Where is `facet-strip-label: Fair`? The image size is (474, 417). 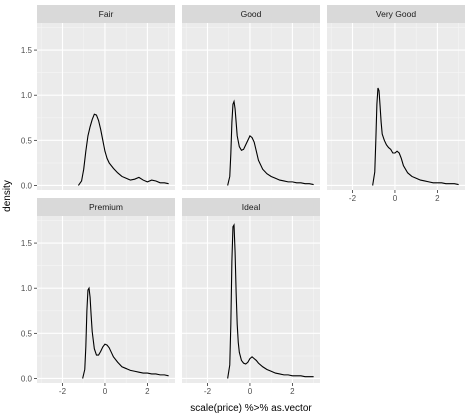
facet-strip-label: Fair is located at coordinates (106, 14).